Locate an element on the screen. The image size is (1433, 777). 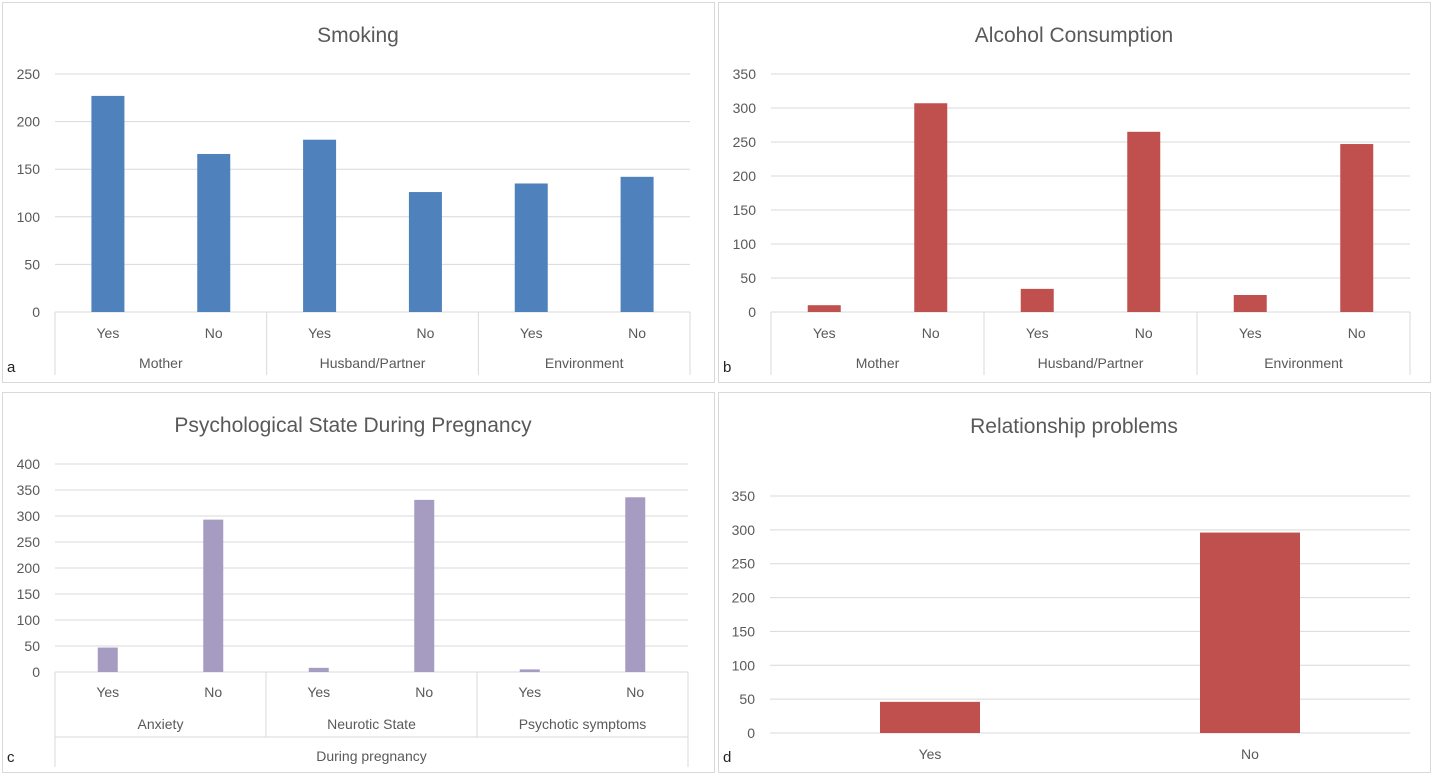
panel-letter: a is located at coordinates (11, 367).